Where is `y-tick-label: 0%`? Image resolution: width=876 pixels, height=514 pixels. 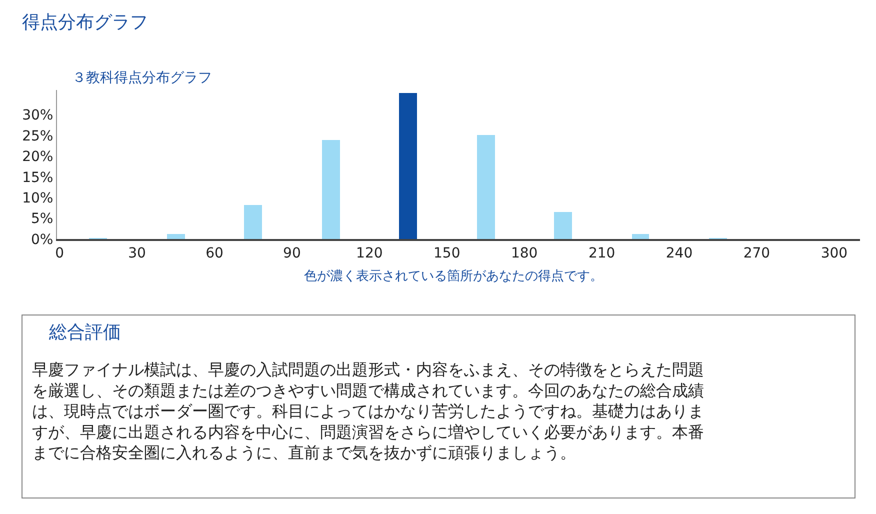 y-tick-label: 0% is located at coordinates (42, 240).